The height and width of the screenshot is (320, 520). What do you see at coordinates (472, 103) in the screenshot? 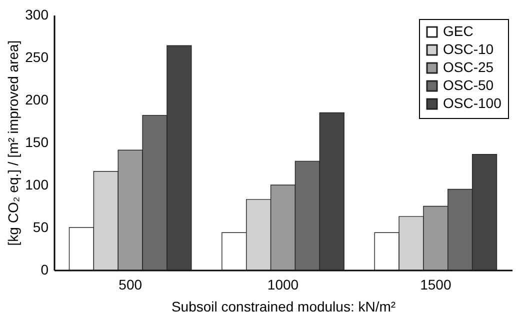
I see `legend-label: OSC-100` at bounding box center [472, 103].